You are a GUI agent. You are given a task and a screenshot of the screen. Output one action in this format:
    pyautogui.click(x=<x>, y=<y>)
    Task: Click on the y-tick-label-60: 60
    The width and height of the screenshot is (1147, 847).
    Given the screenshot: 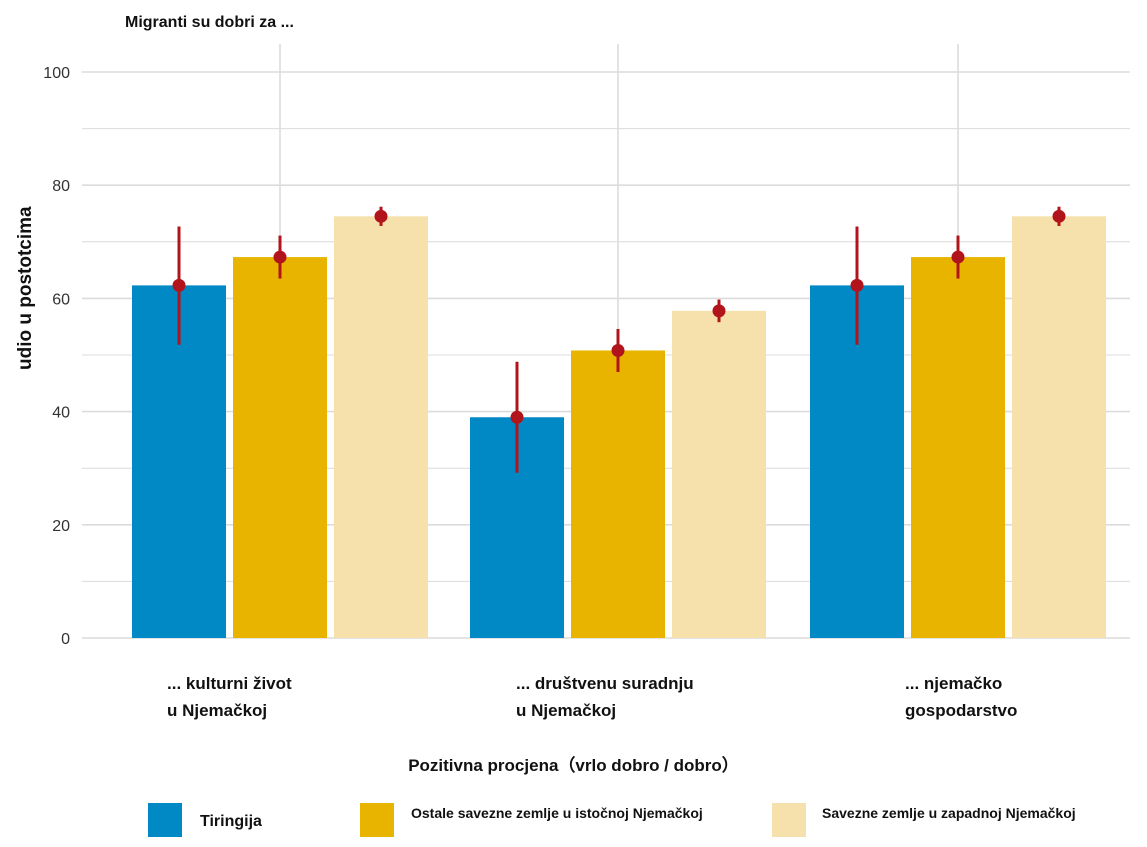 What is the action you would take?
    pyautogui.click(x=61, y=299)
    